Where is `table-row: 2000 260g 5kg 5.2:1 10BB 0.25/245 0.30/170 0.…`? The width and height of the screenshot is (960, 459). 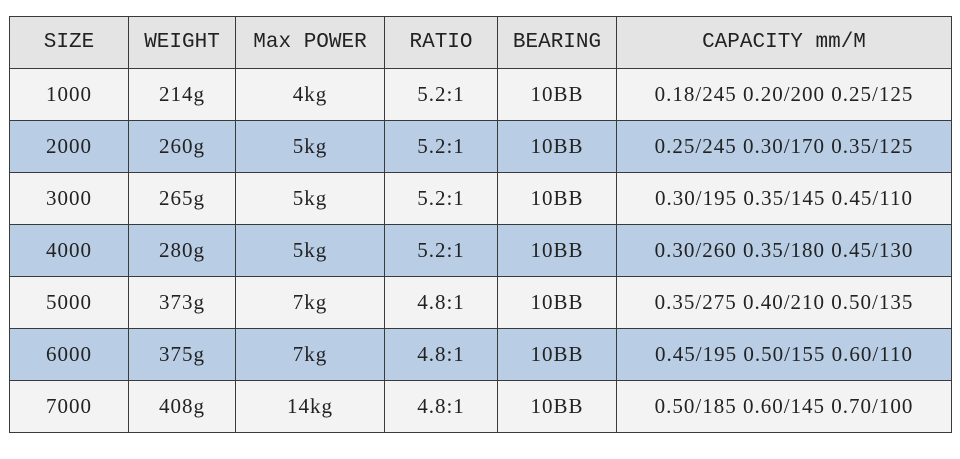
table-row: 2000 260g 5kg 5.2:1 10BB 0.25/245 0.30/170 0.… is located at coordinates (480, 146).